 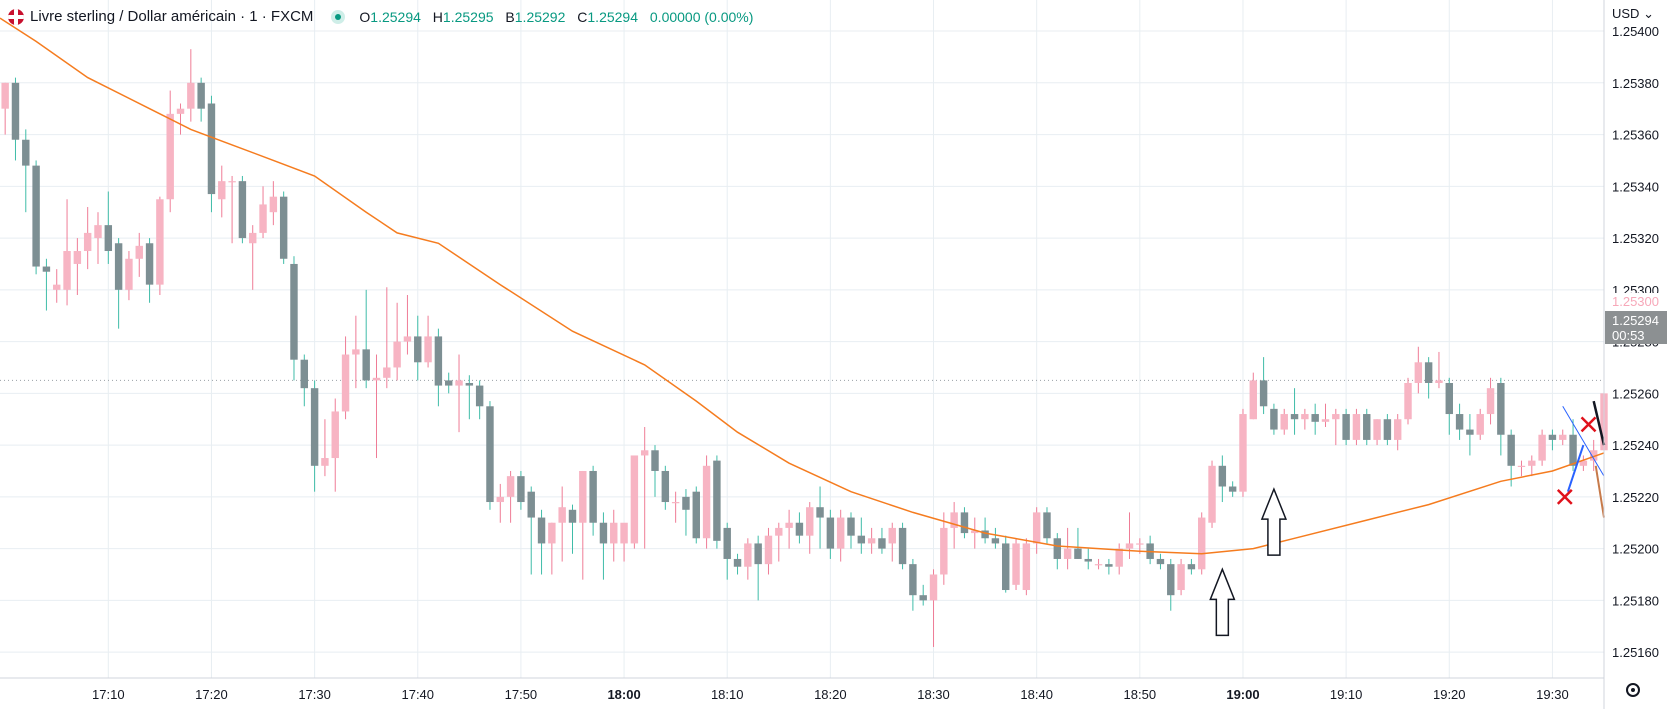 What do you see at coordinates (1633, 14) in the screenshot?
I see `currency-selector: USD ⌄` at bounding box center [1633, 14].